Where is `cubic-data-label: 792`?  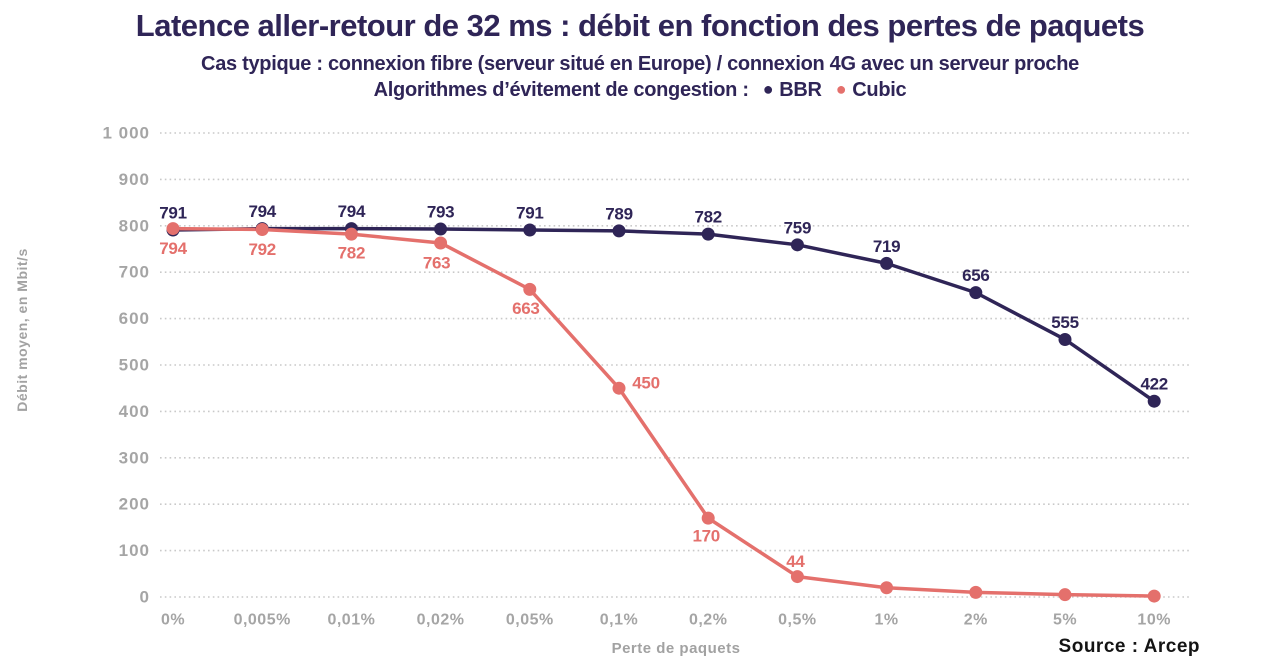 cubic-data-label: 792 is located at coordinates (261, 249).